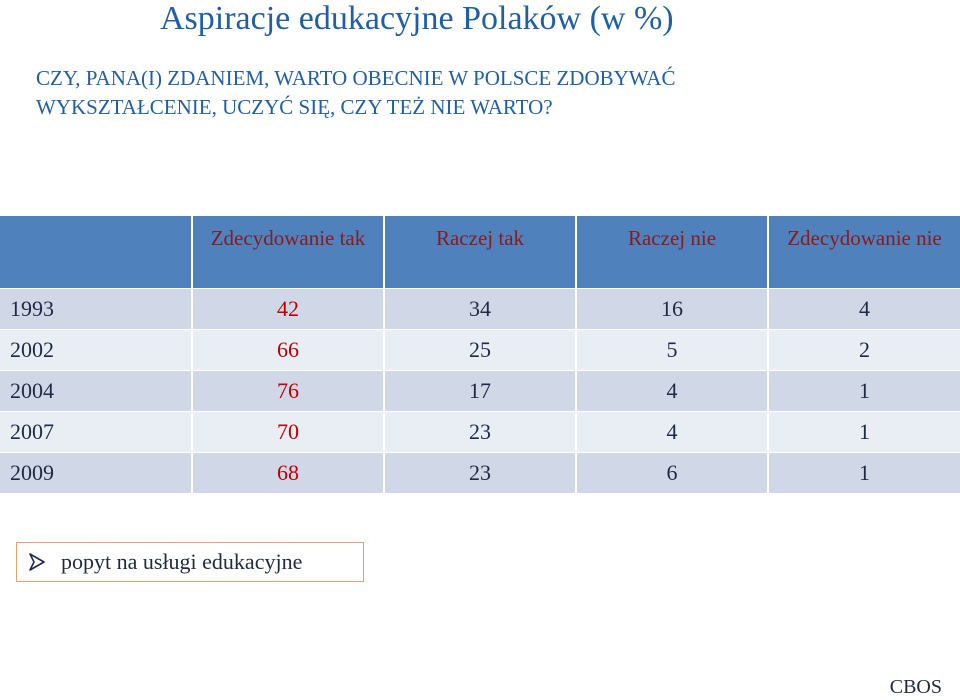 The image size is (960, 700). I want to click on value-cell: 42, so click(288, 308).